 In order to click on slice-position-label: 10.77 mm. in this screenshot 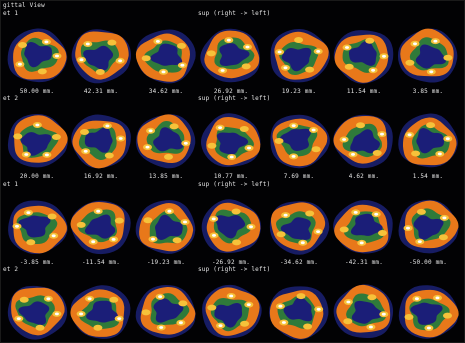, I will do `click(231, 176)`.